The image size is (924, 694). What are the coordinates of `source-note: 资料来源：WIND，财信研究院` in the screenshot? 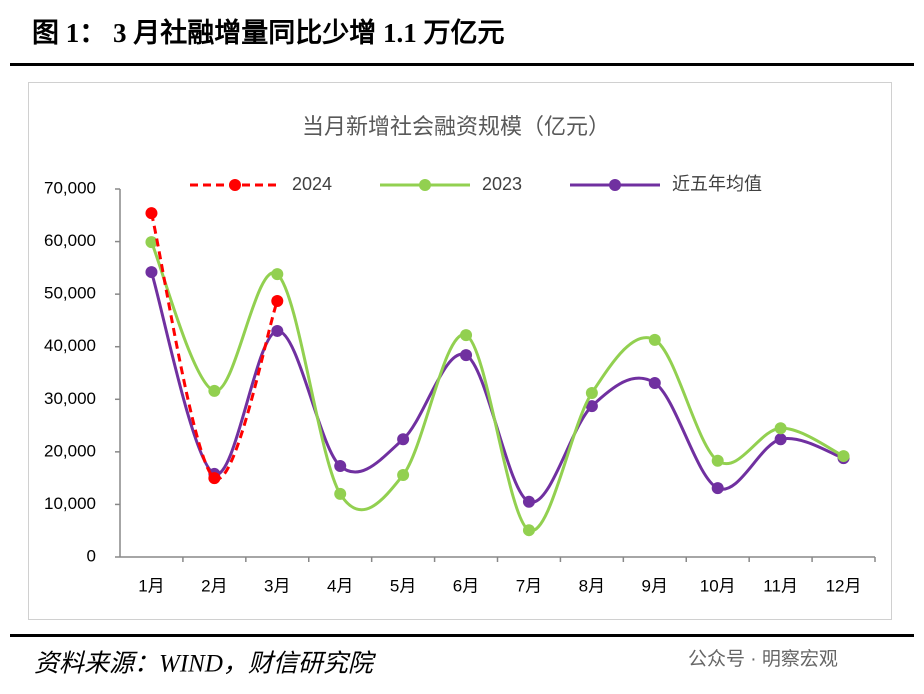 It's located at (205, 664).